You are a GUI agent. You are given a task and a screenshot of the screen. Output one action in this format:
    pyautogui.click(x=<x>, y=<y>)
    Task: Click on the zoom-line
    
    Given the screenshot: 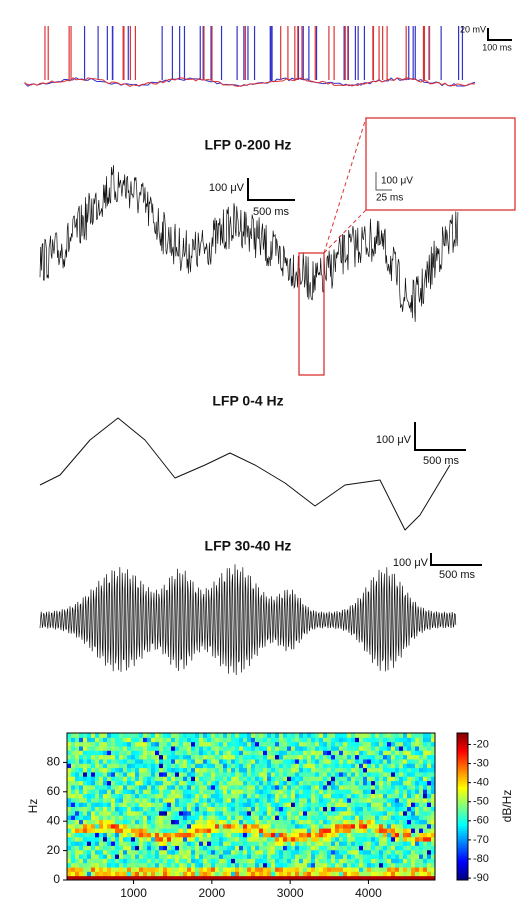 What is the action you would take?
    pyautogui.click(x=345, y=185)
    